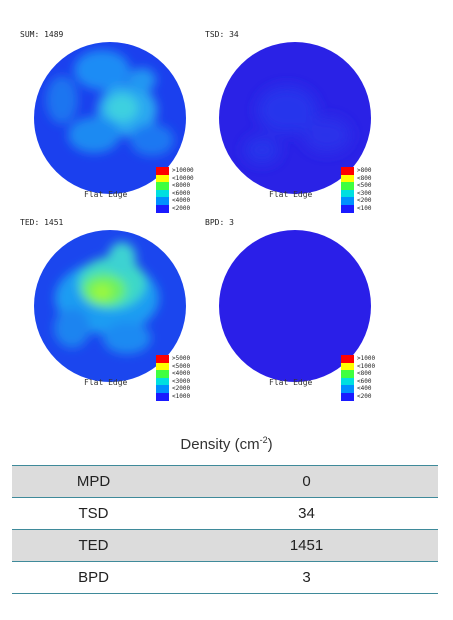 The width and height of the screenshot is (453, 620). I want to click on legend-sum: >10000 <10000 <8000 <6000 <4000 <2000, so click(175, 190).